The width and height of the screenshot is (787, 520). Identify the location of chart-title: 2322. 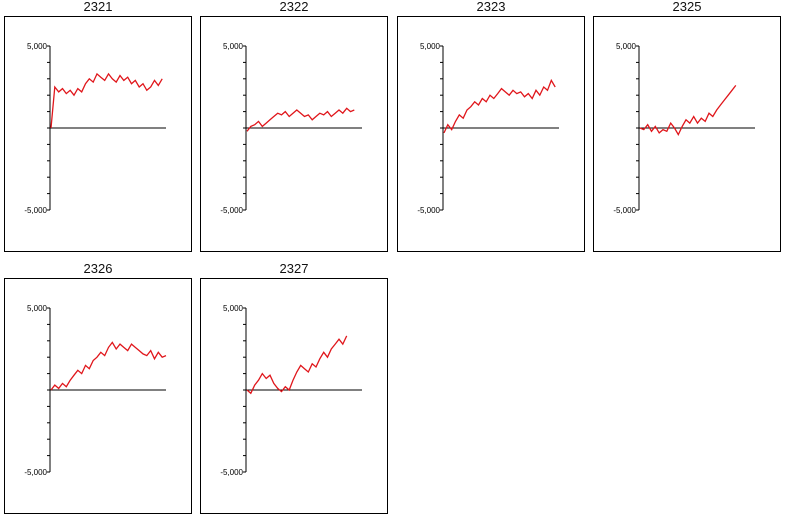
(294, 7).